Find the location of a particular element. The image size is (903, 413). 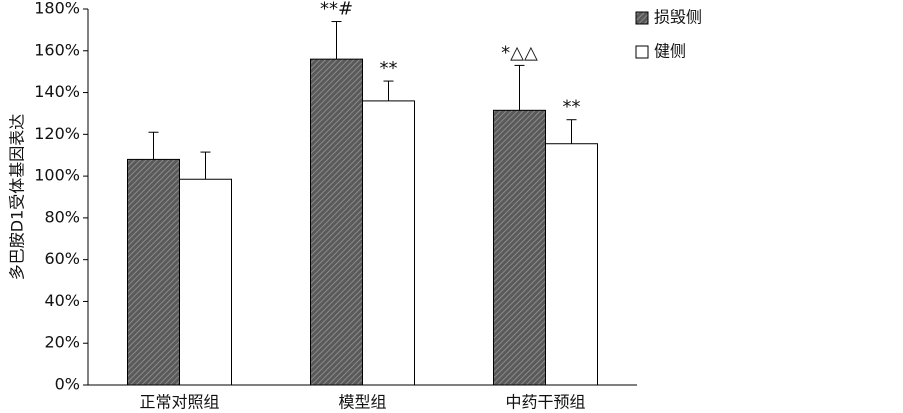

y-tick-label: 160% is located at coordinates (57, 49).